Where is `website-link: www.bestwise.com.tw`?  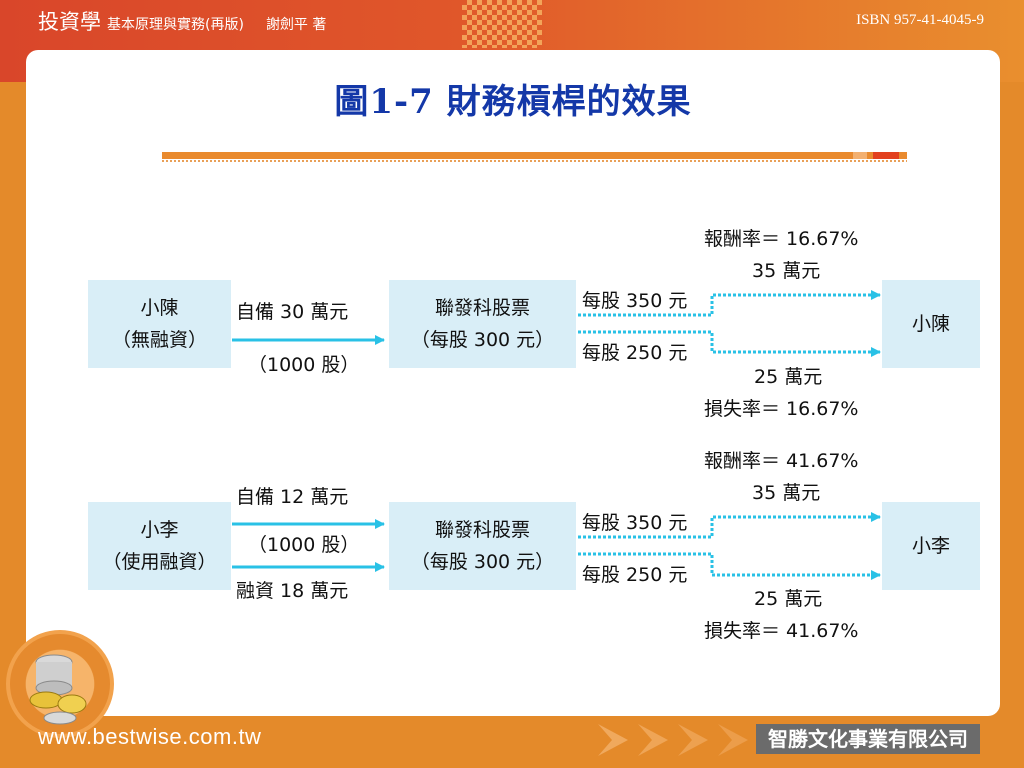
website-link: www.bestwise.com.tw is located at coordinates (150, 736).